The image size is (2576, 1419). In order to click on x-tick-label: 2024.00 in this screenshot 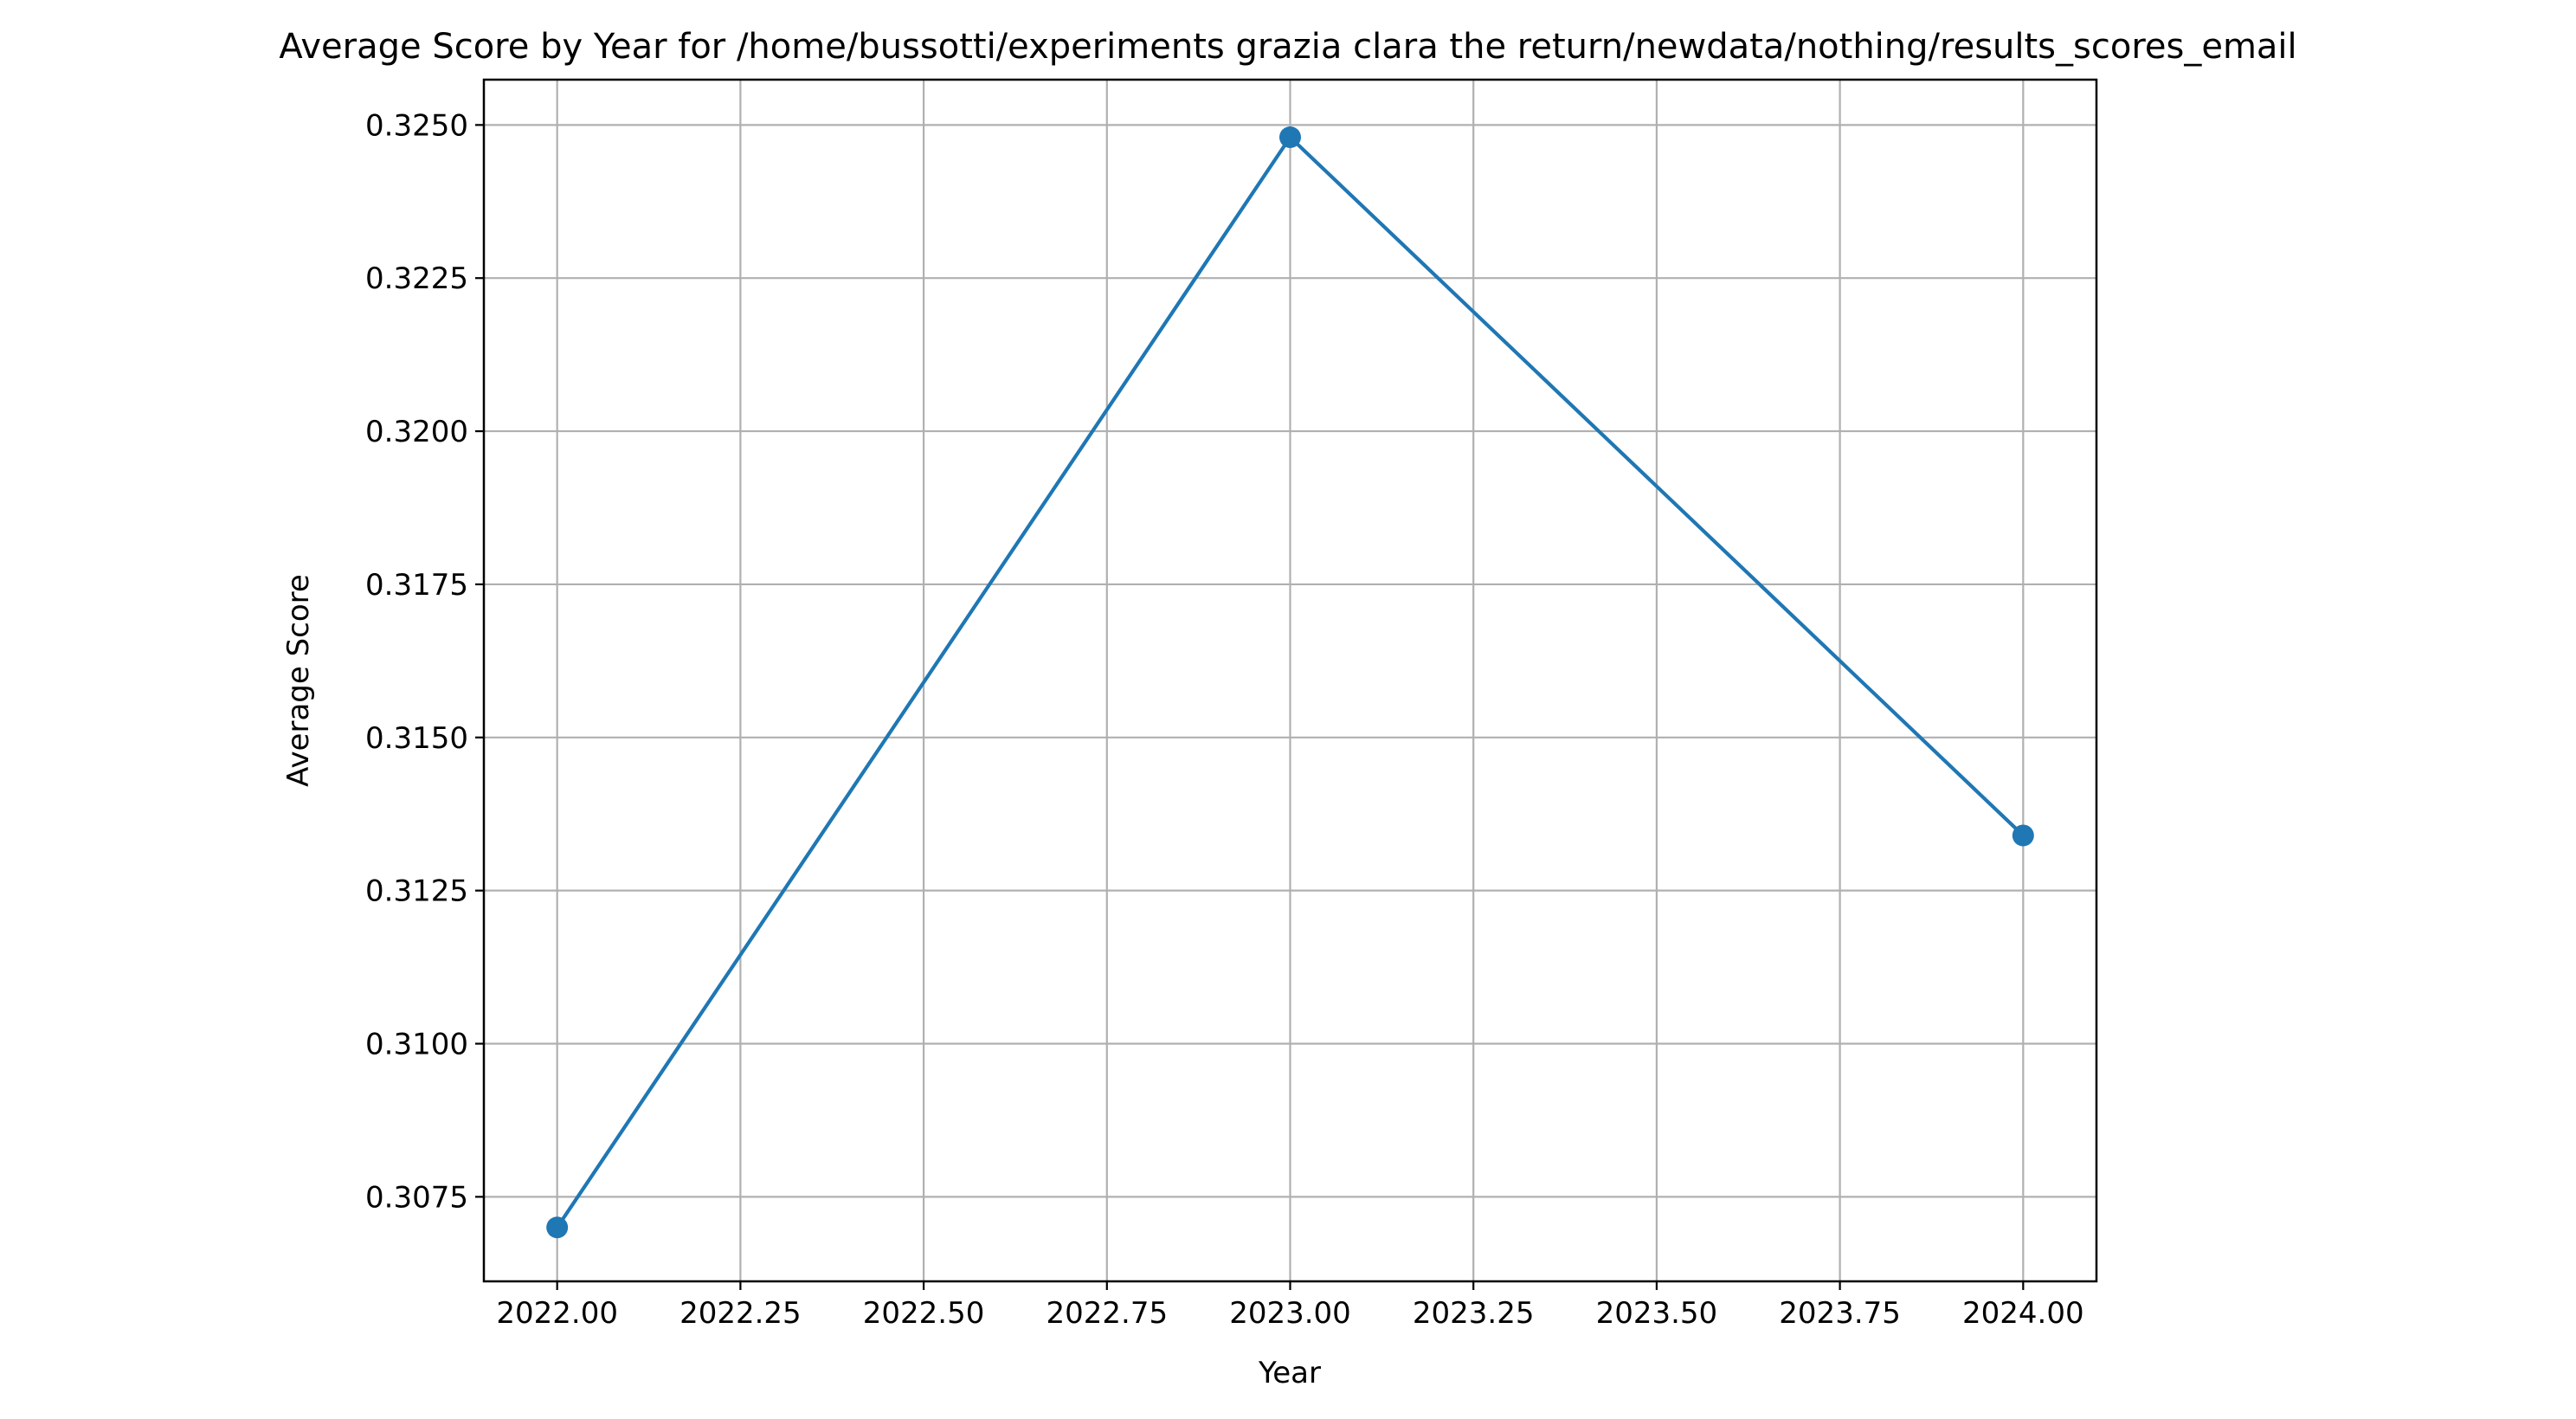, I will do `click(2023, 1313)`.